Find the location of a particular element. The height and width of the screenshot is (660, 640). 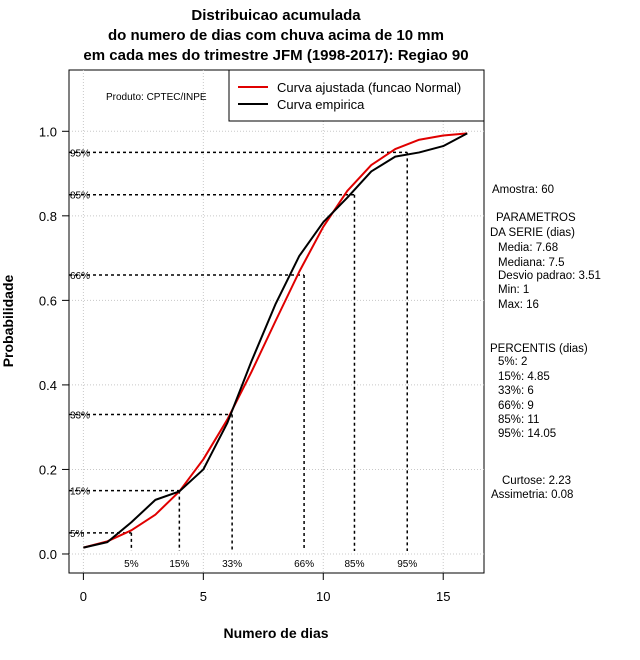

stat-amostra: Amostra: 60 is located at coordinates (523, 190).